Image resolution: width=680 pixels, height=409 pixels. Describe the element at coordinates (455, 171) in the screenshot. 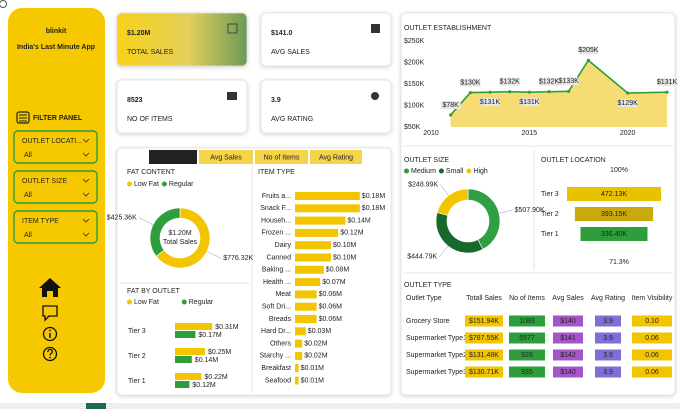

I see `legend-label: Small` at that location.